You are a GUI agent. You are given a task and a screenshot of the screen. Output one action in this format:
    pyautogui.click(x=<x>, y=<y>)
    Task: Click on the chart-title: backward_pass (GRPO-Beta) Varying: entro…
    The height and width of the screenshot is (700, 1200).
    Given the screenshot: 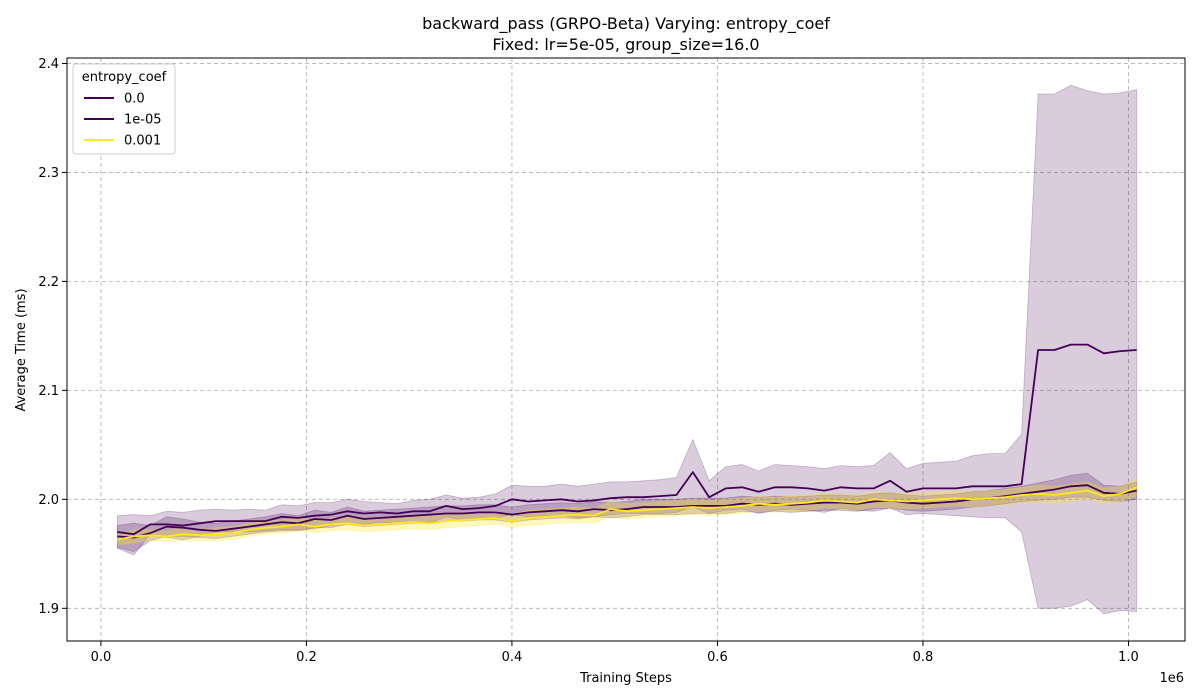 What is the action you would take?
    pyautogui.click(x=626, y=24)
    